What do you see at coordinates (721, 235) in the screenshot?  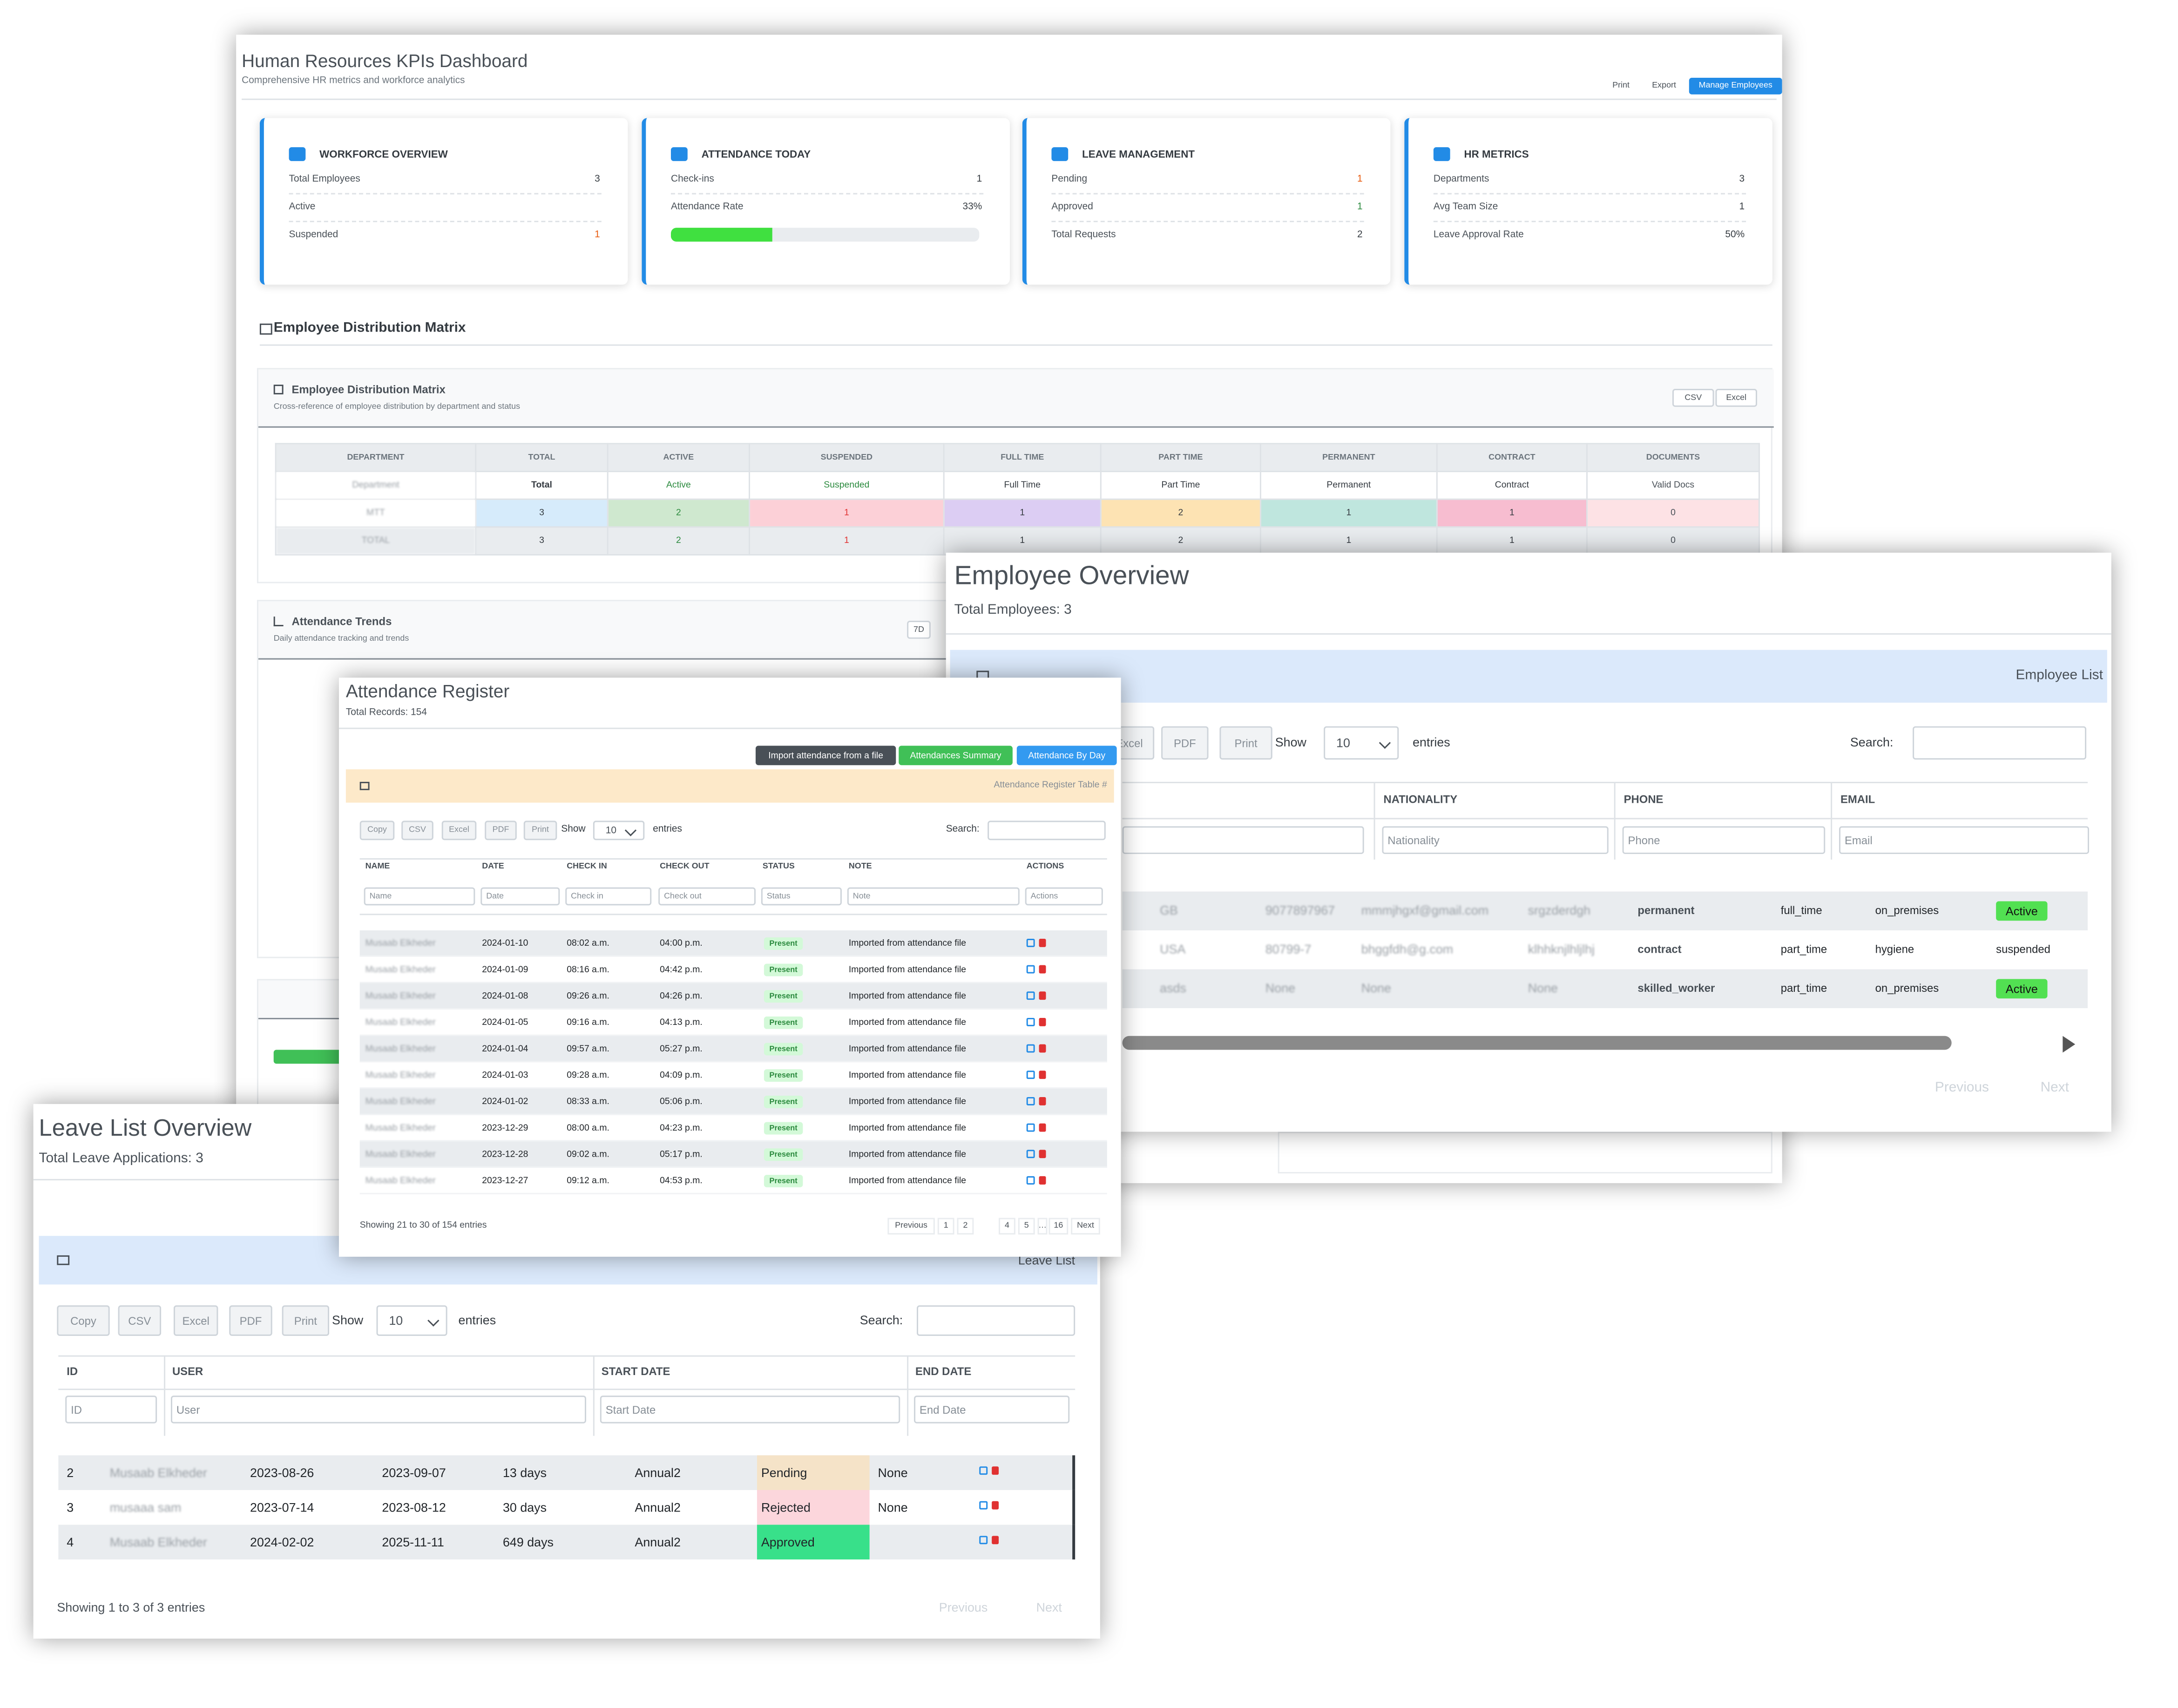 I see `progress-fill` at bounding box center [721, 235].